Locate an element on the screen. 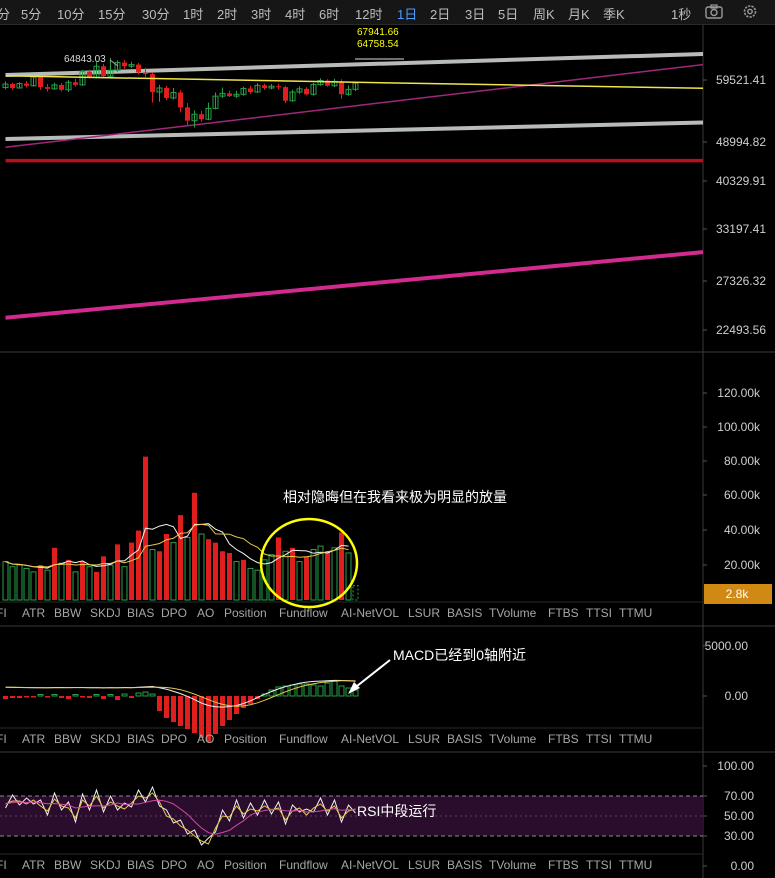 This screenshot has height=878, width=775. volume-tick-label: 120.00k is located at coordinates (739, 393).